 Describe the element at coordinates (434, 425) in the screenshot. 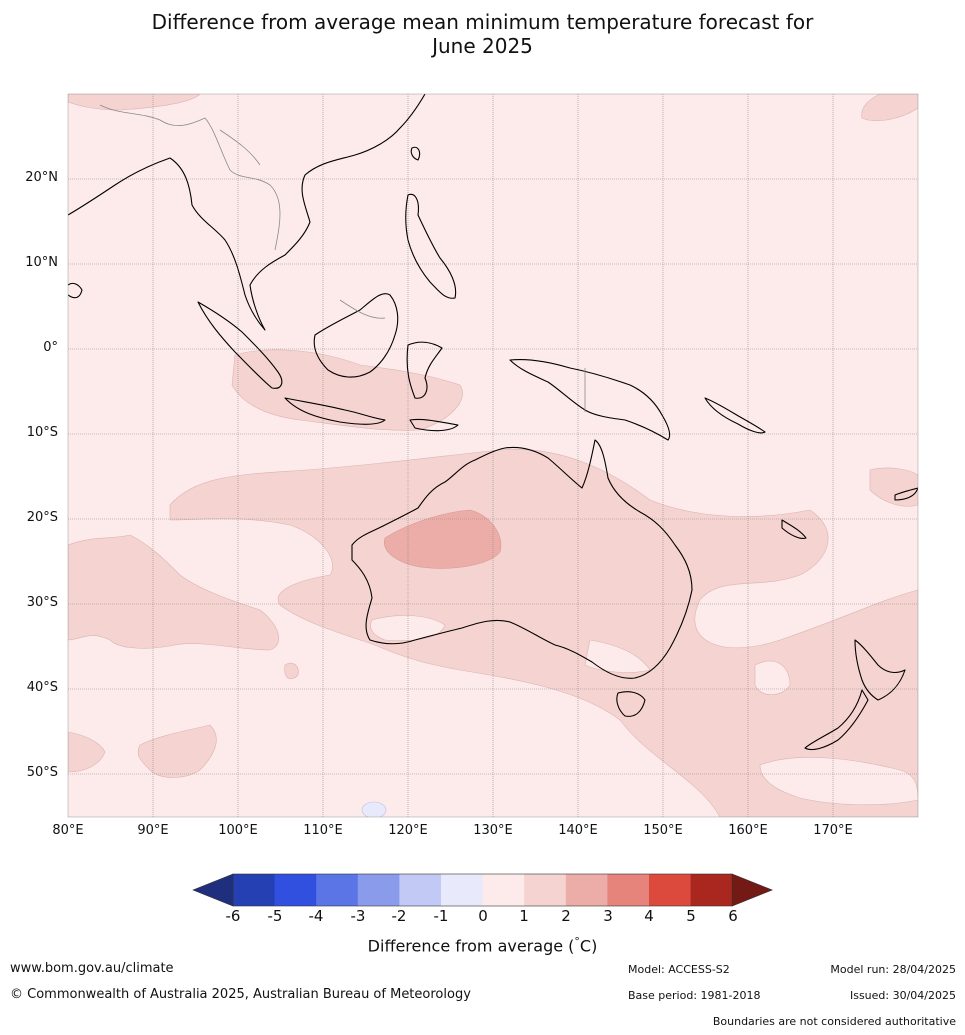

I see `timor-coastline` at that location.